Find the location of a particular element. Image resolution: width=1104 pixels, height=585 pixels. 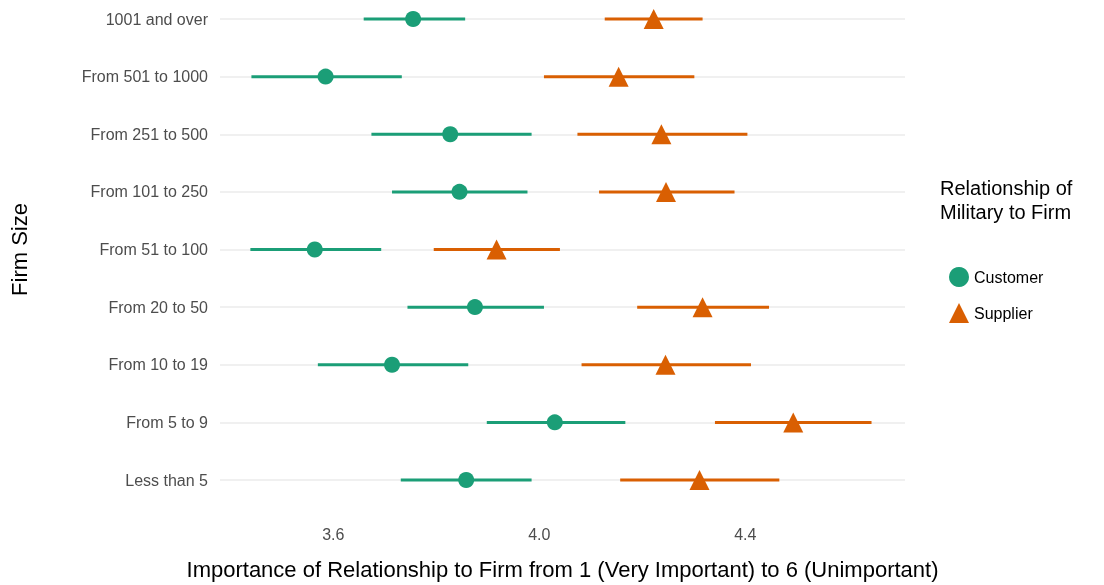

y-tick-label: From 51 to 100 is located at coordinates (154, 249).